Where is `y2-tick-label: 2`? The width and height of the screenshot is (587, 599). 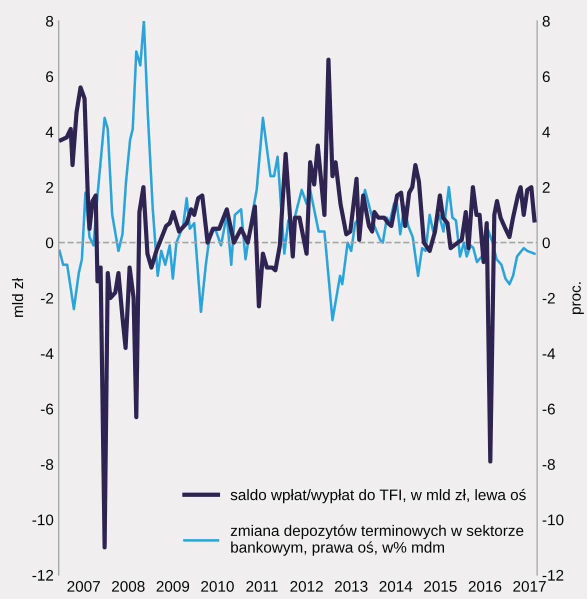 y2-tick-label: 2 is located at coordinates (546, 187).